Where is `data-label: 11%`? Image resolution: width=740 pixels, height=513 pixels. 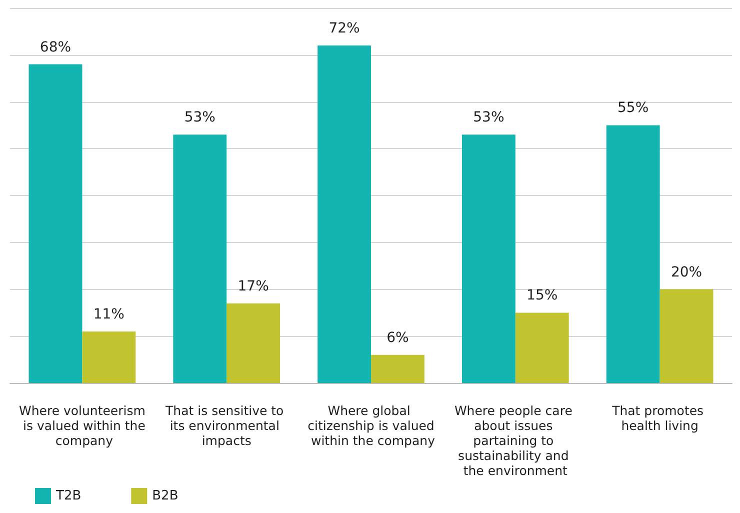 data-label: 11% is located at coordinates (108, 314).